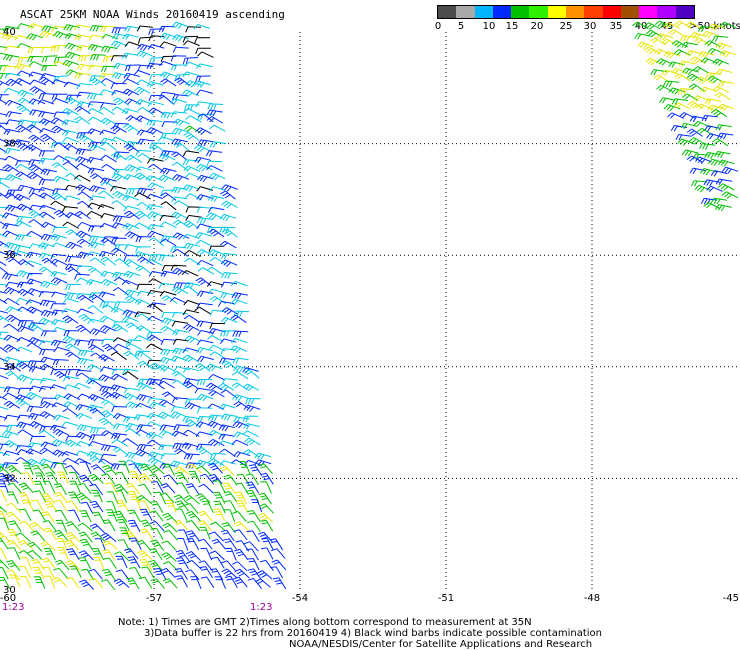 Image resolution: width=740 pixels, height=650 pixels. I want to click on scale-label: 45, so click(667, 26).